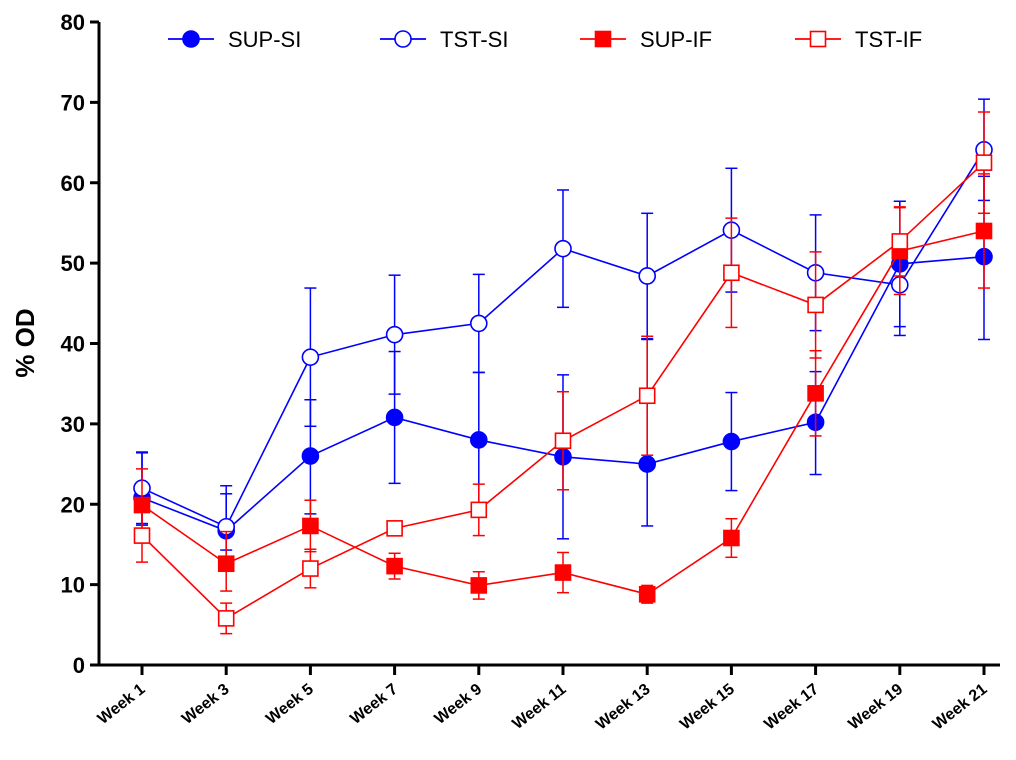 This screenshot has height=760, width=1016. What do you see at coordinates (73, 263) in the screenshot?
I see `y-tick-label: 50` at bounding box center [73, 263].